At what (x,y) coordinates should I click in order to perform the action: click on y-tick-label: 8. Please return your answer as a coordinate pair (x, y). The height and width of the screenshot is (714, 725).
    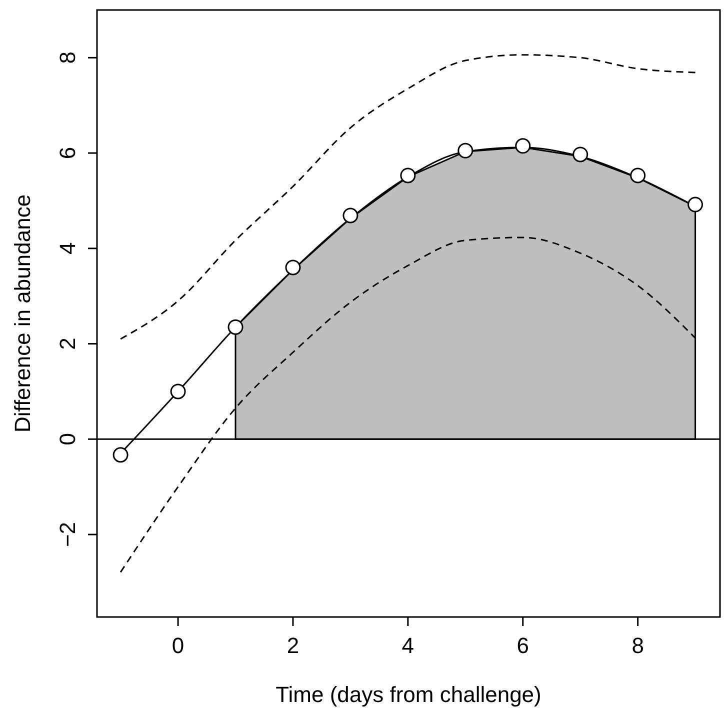
    Looking at the image, I should click on (67, 58).